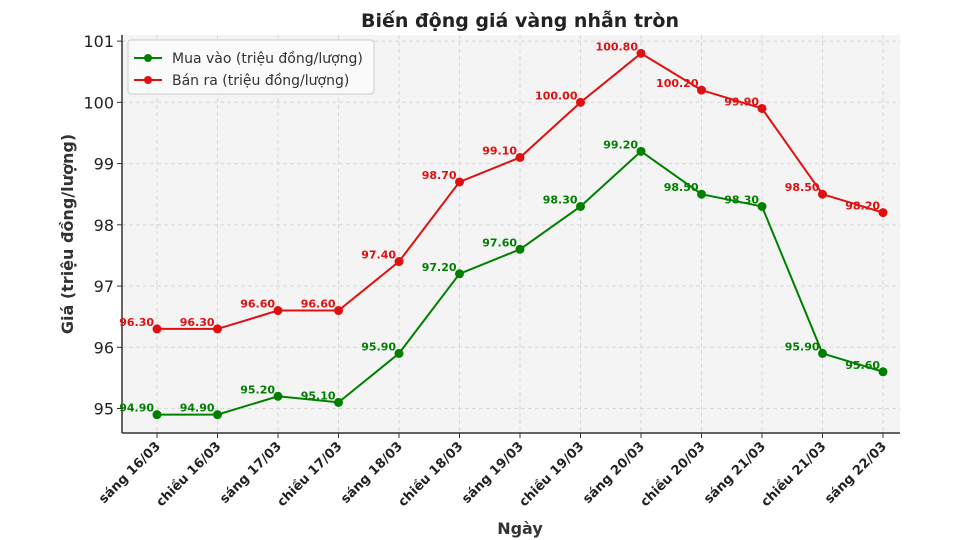 The width and height of the screenshot is (960, 540). What do you see at coordinates (673, 474) in the screenshot?
I see `x-tick-label: chiều 20/03` at bounding box center [673, 474].